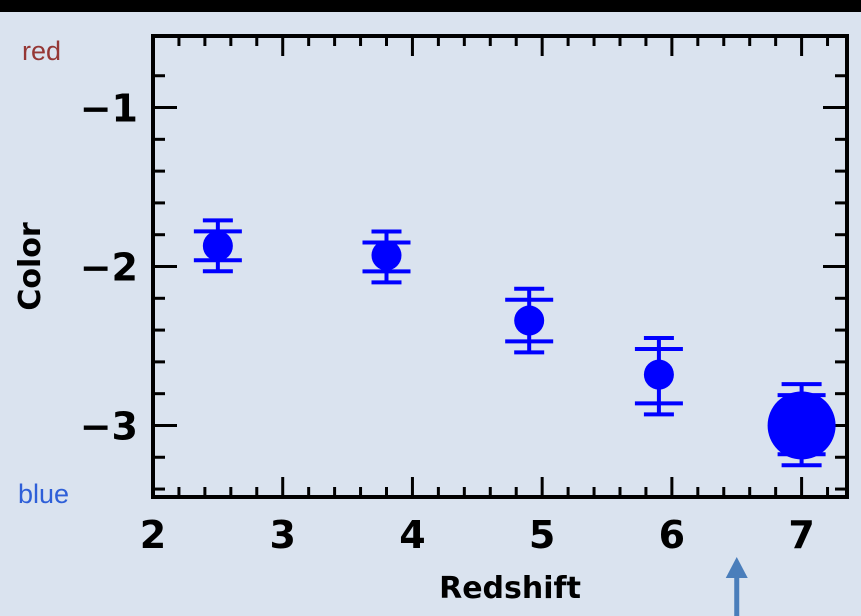 Image resolution: width=861 pixels, height=616 pixels. I want to click on blue-annotation: blue, so click(43, 494).